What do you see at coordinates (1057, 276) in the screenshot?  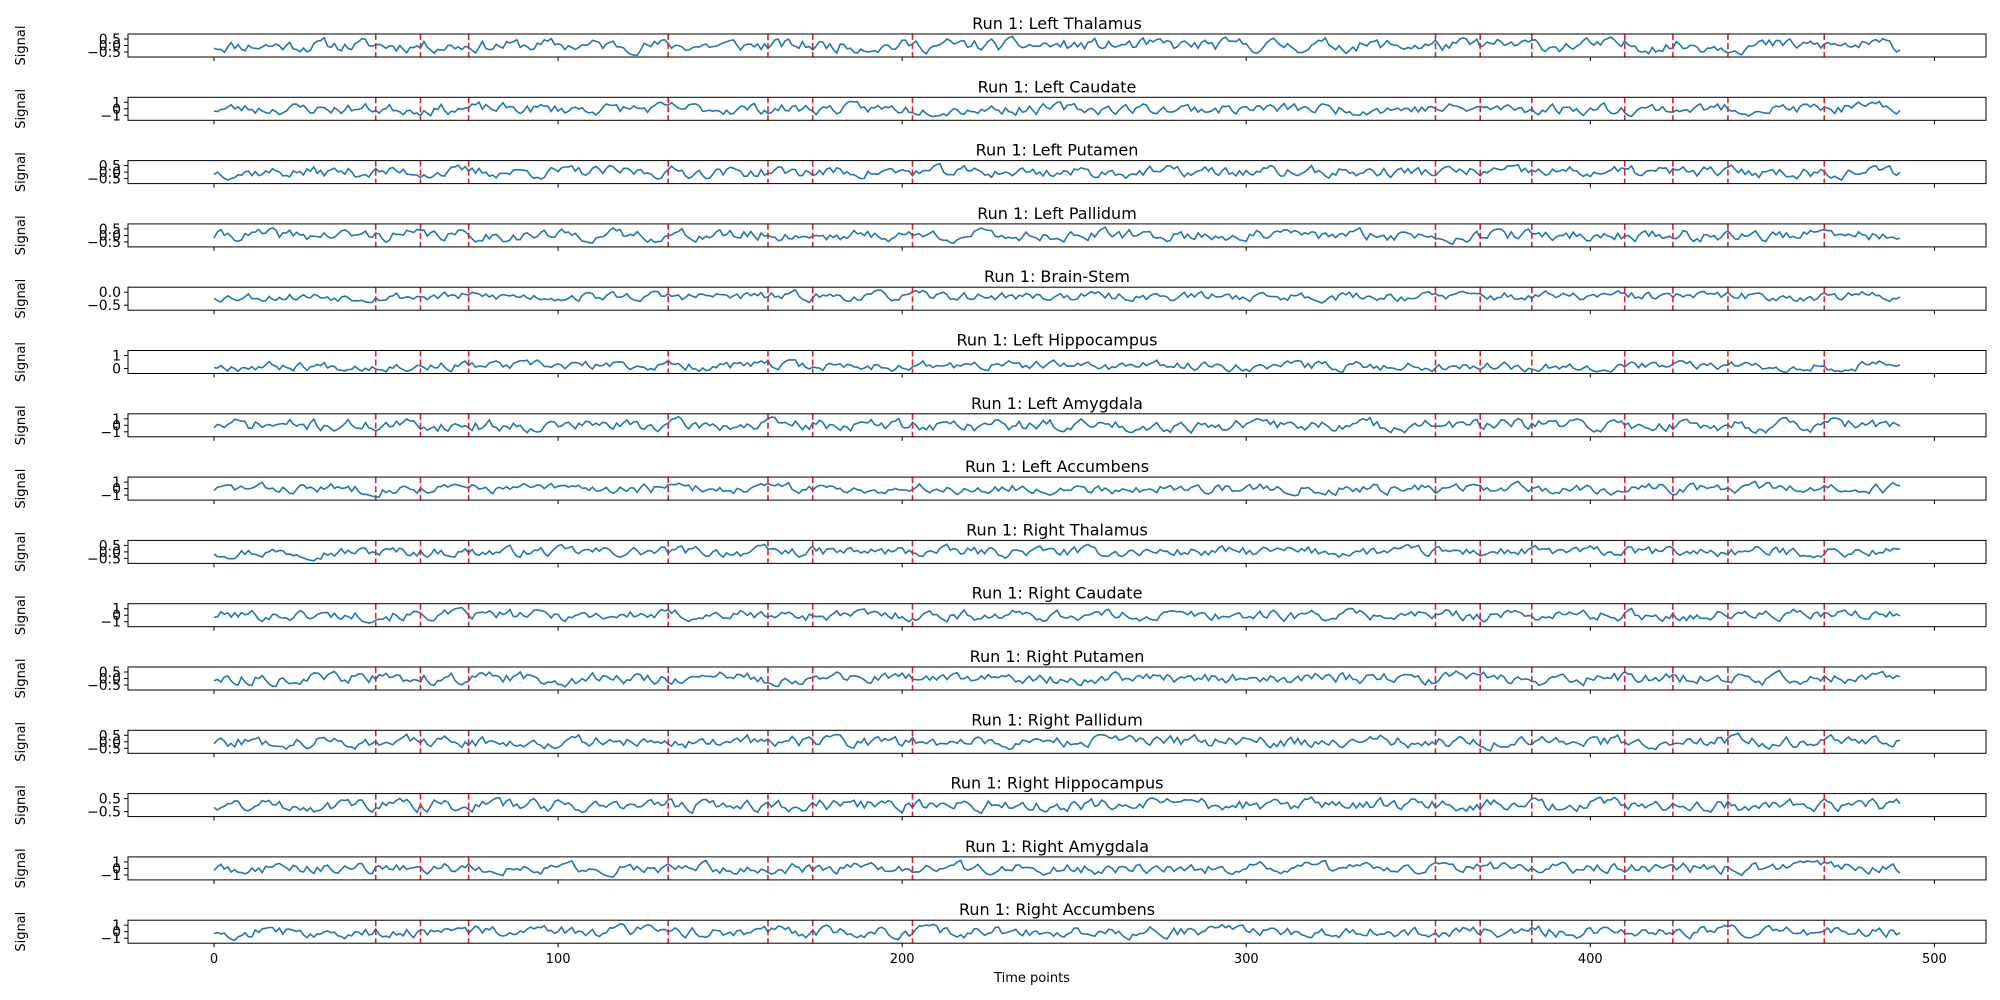 I see `panel-title: Run 1: Brain-Stem` at bounding box center [1057, 276].